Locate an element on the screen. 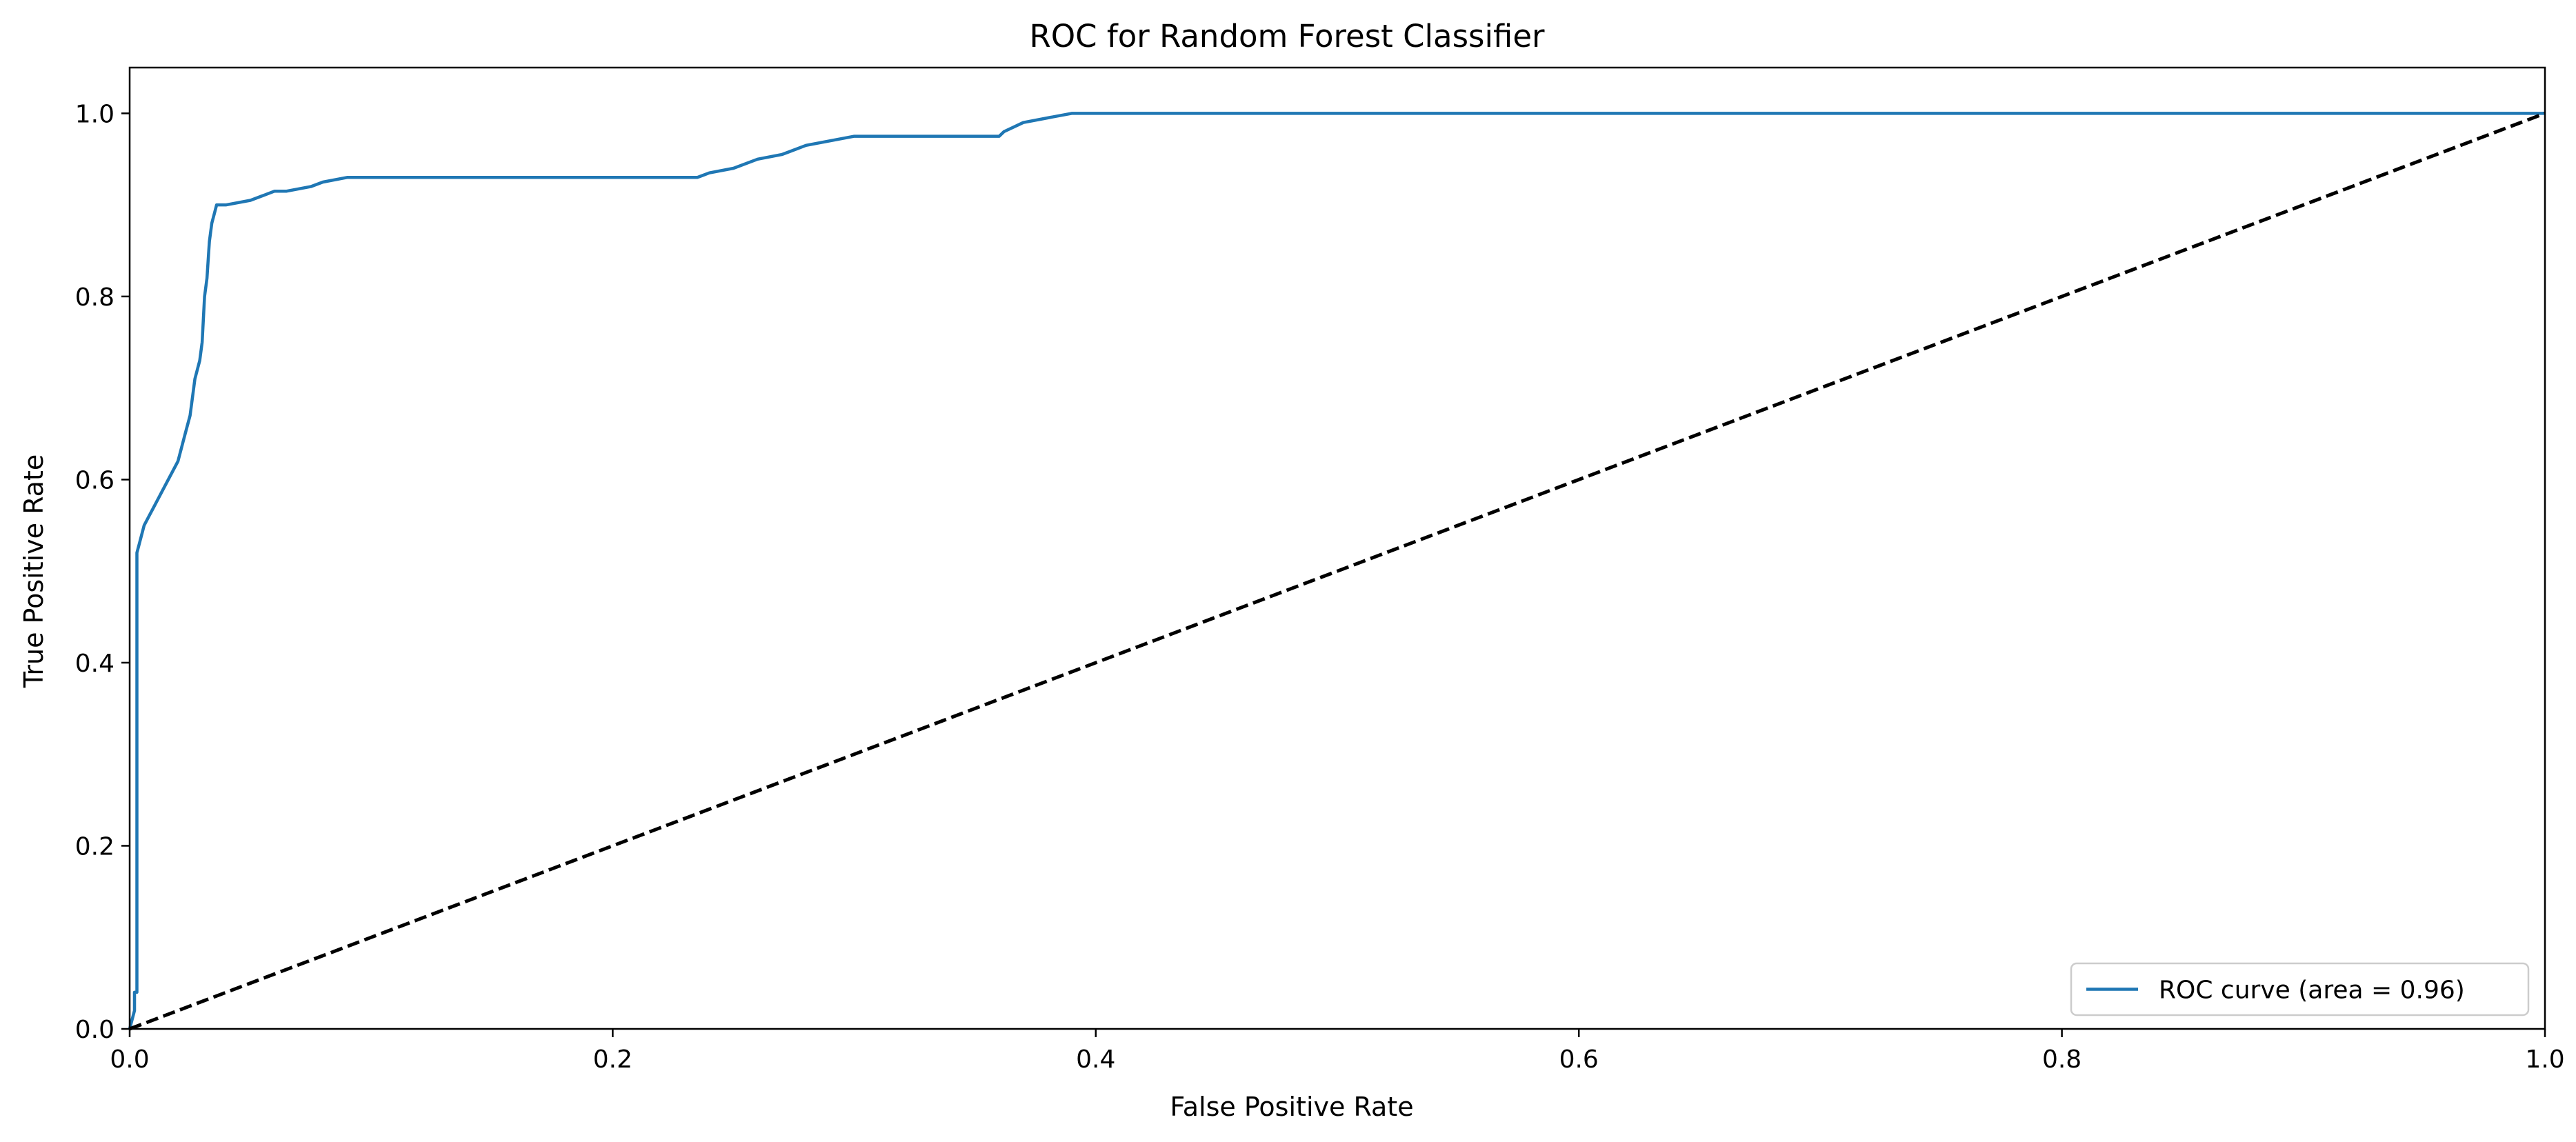  chart-title: ROC for Random Forest Classifier is located at coordinates (1287, 36).